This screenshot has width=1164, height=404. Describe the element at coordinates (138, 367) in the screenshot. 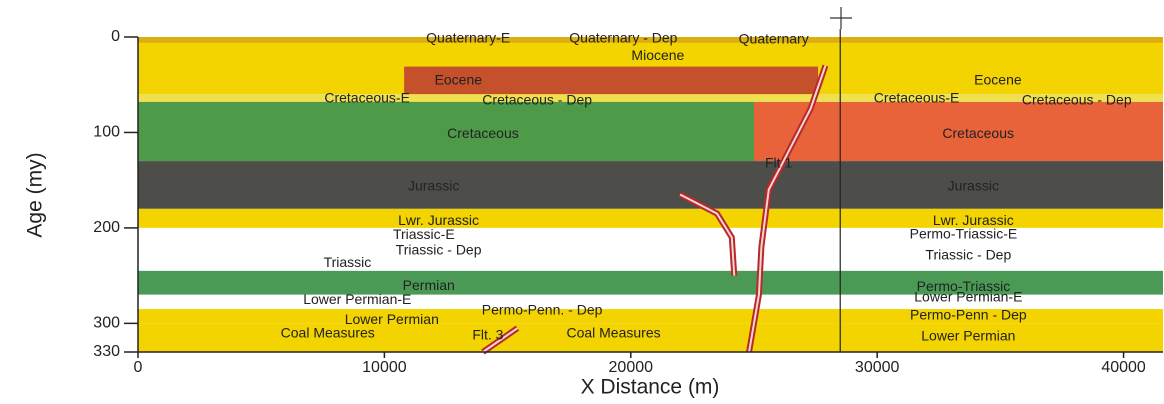

I see `x-tick-label: 0` at that location.